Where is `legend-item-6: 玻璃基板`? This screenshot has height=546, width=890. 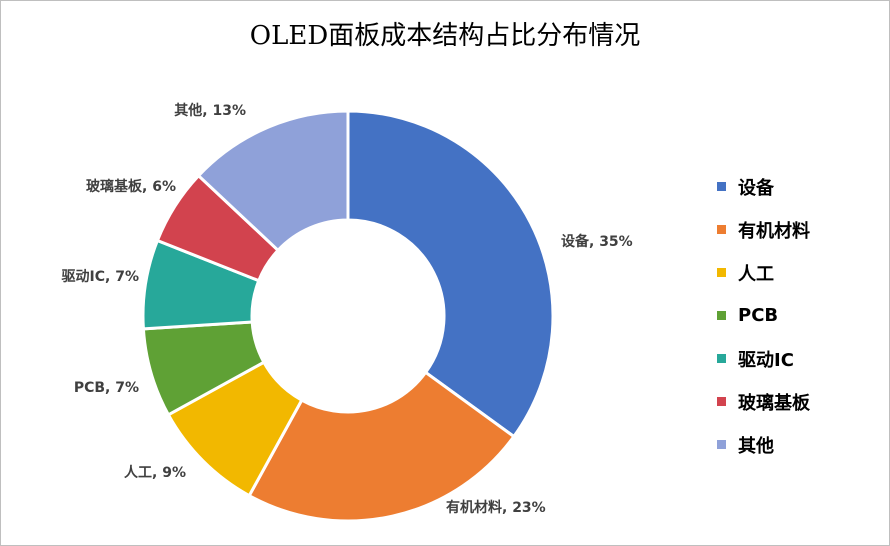 legend-item-6: 玻璃基板 is located at coordinates (763, 401).